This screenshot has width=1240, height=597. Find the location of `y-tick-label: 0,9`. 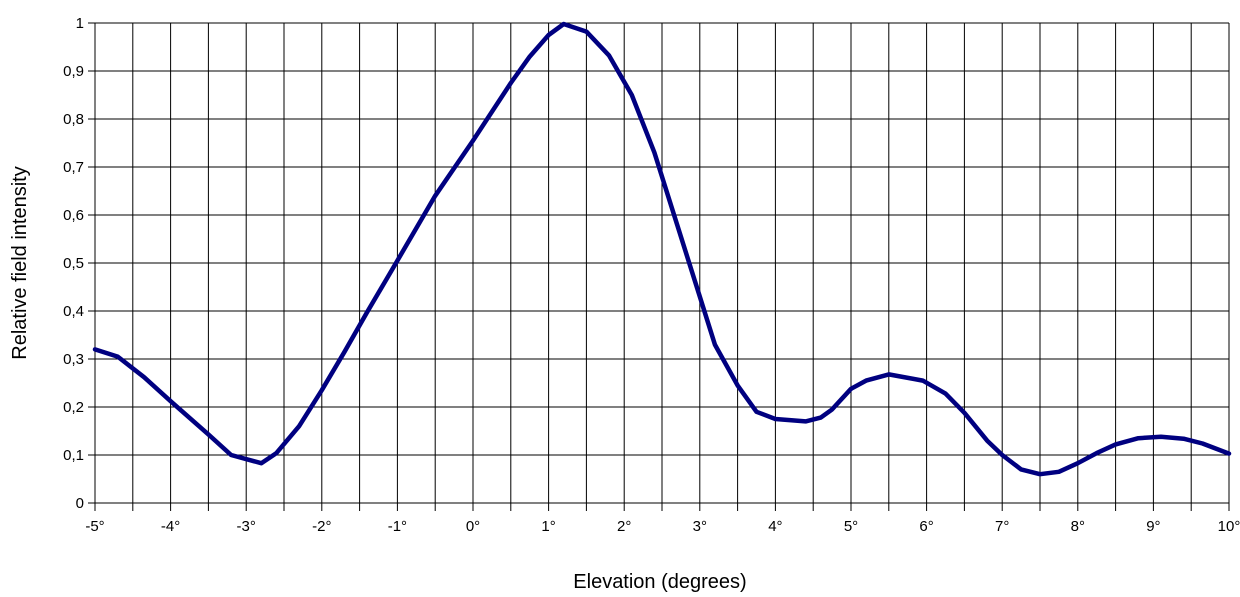

y-tick-label: 0,9 is located at coordinates (73, 71).